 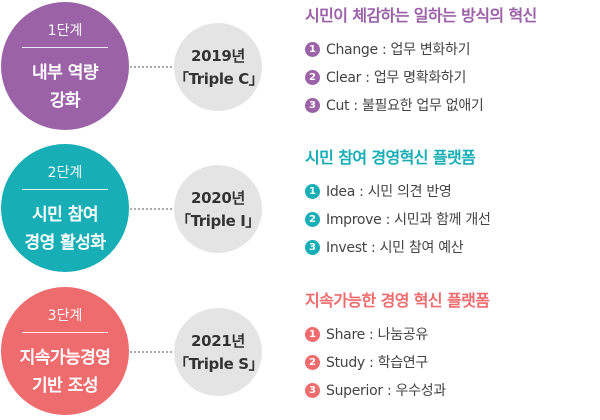 What do you see at coordinates (389, 192) in the screenshot?
I see `stage-2-item-1-text: Idea : 시민 의견 반영` at bounding box center [389, 192].